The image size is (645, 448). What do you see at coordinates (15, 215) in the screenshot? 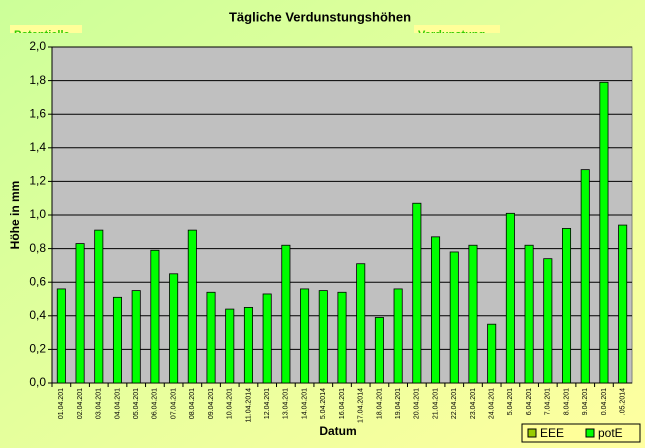
I see `y-axis-label: Höhe in mm` at bounding box center [15, 215].